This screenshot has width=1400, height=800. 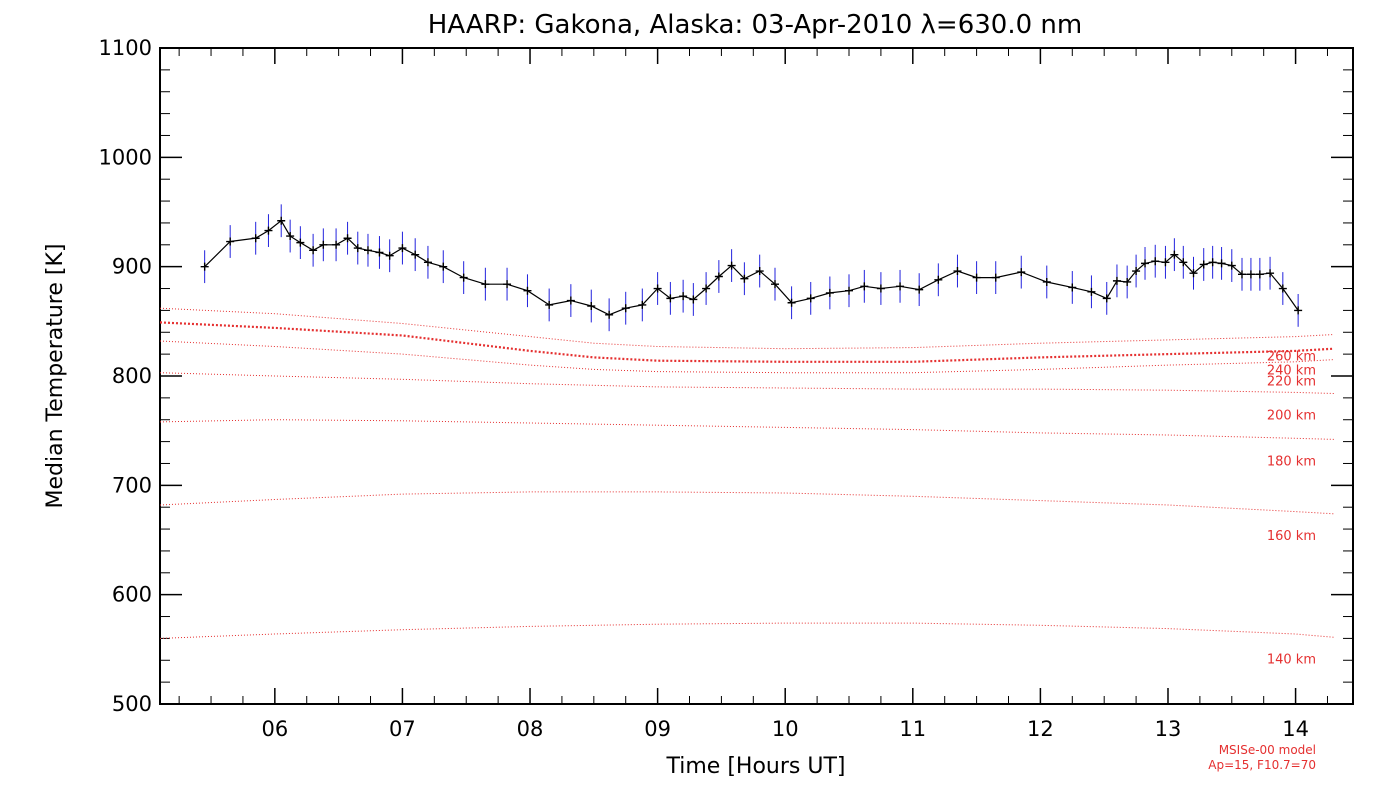 I want to click on x-tick-label: 14, so click(x=1295, y=729).